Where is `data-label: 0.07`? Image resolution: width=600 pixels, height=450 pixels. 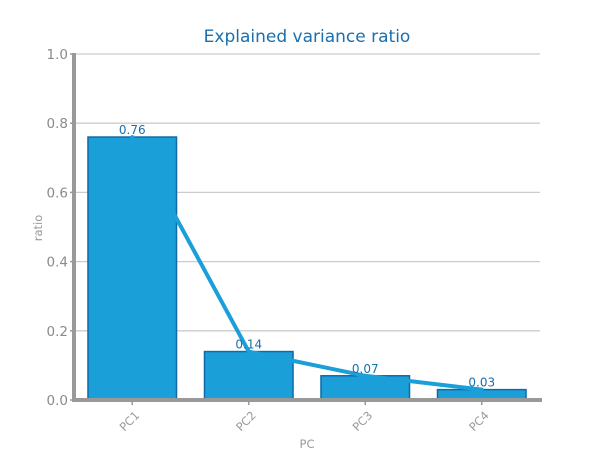 data-label: 0.07 is located at coordinates (365, 369).